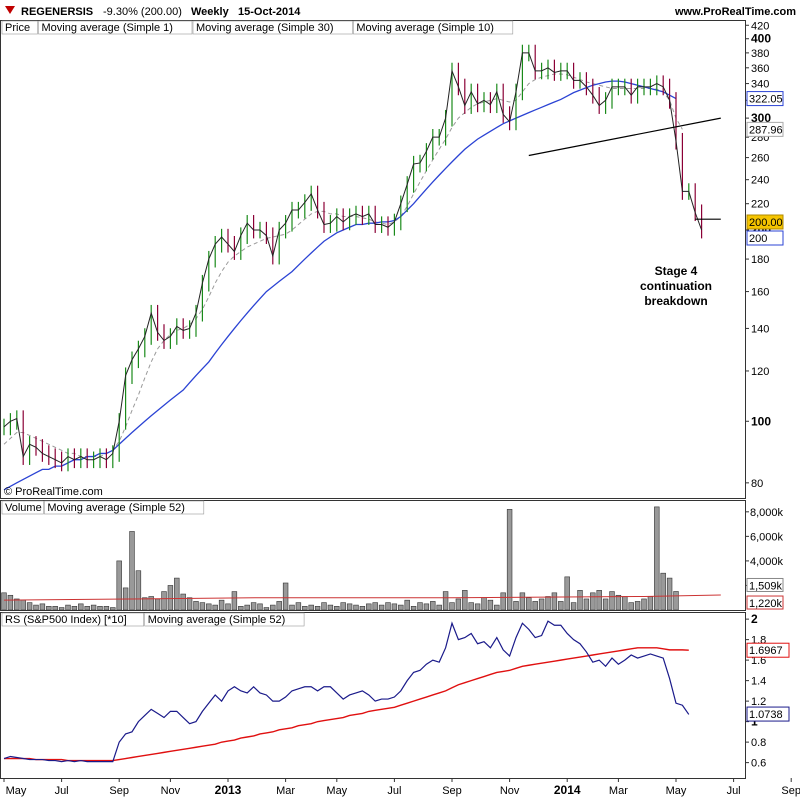 The height and width of the screenshot is (800, 800). I want to click on symbol-label: REGENERSIS, so click(57, 12).